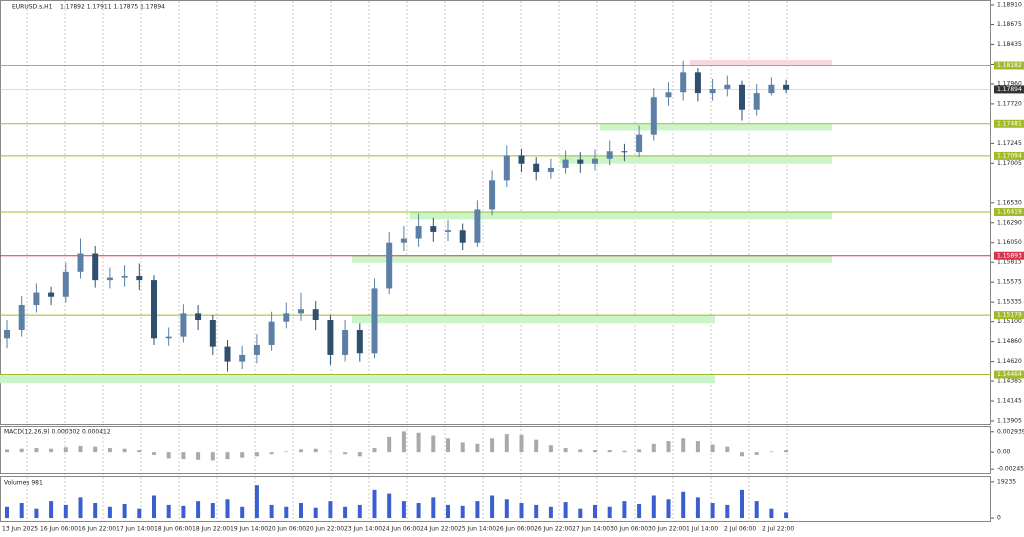  Describe the element at coordinates (1009, 143) in the screenshot. I see `y-tick-label: 1.17245` at that location.